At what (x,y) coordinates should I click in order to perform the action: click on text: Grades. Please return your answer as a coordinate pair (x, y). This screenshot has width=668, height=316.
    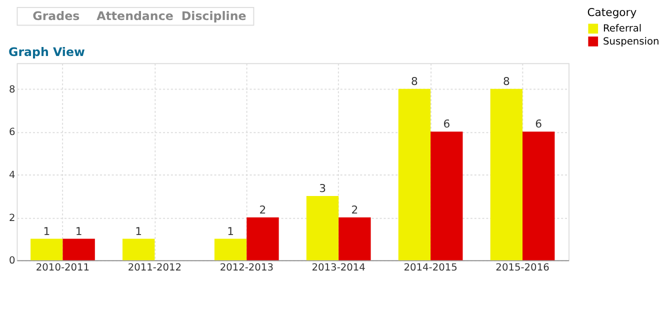
    Looking at the image, I should click on (56, 15).